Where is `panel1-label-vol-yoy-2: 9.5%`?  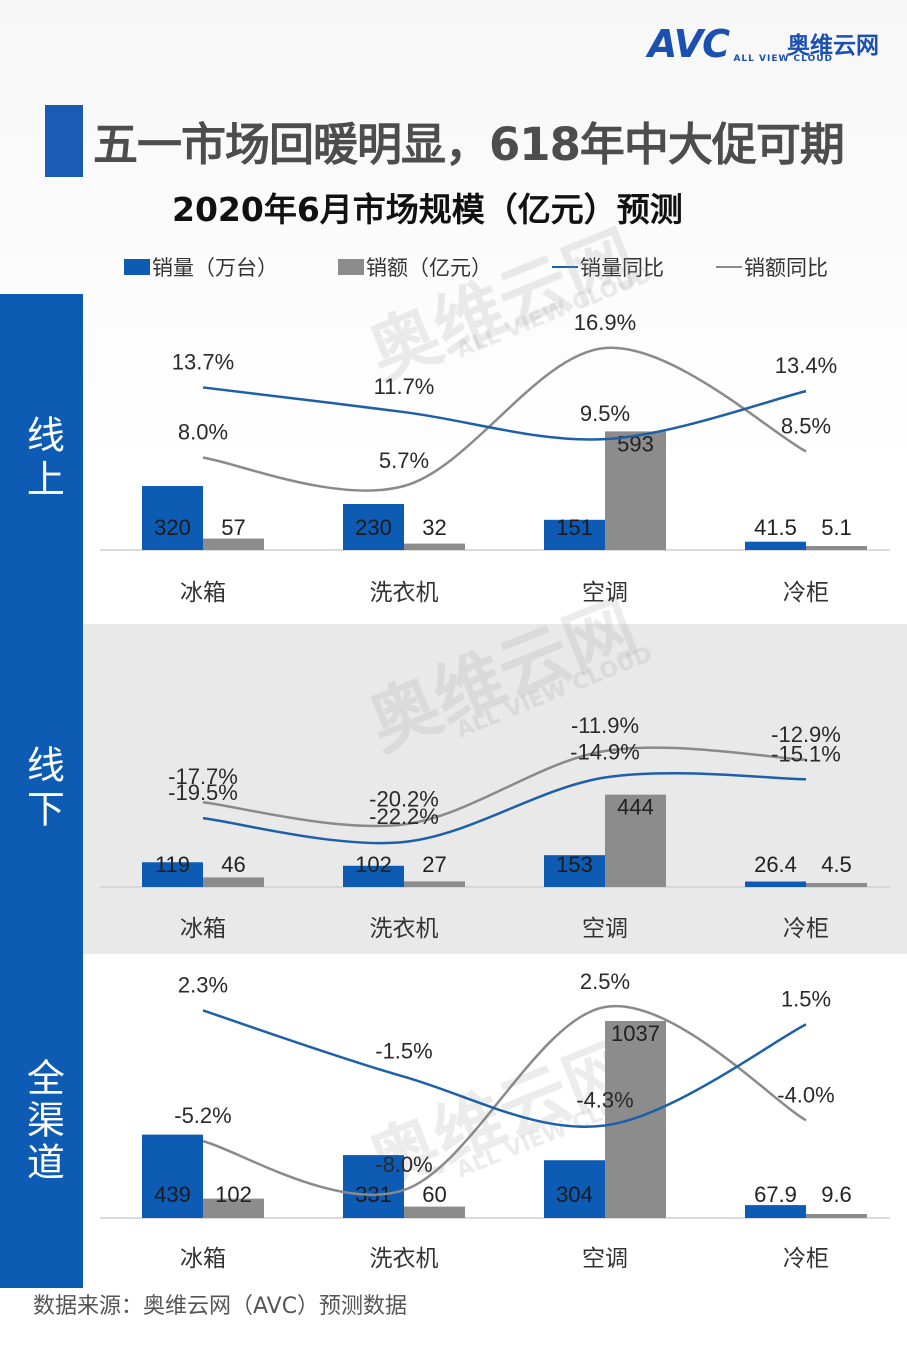
panel1-label-vol-yoy-2: 9.5% is located at coordinates (605, 413).